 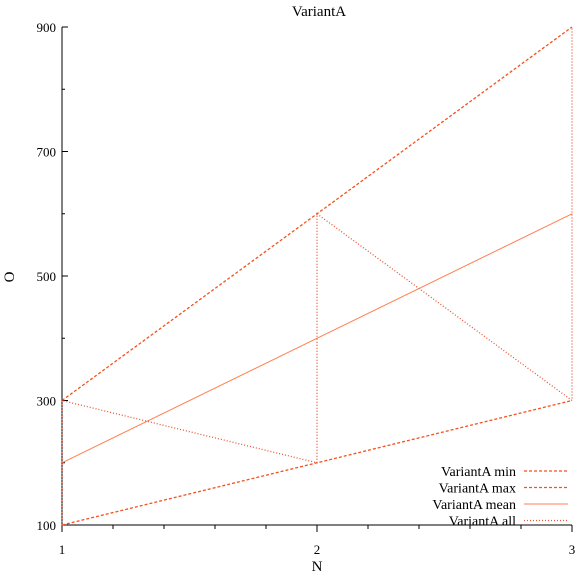 I want to click on x-axis-label: N, so click(x=317, y=567).